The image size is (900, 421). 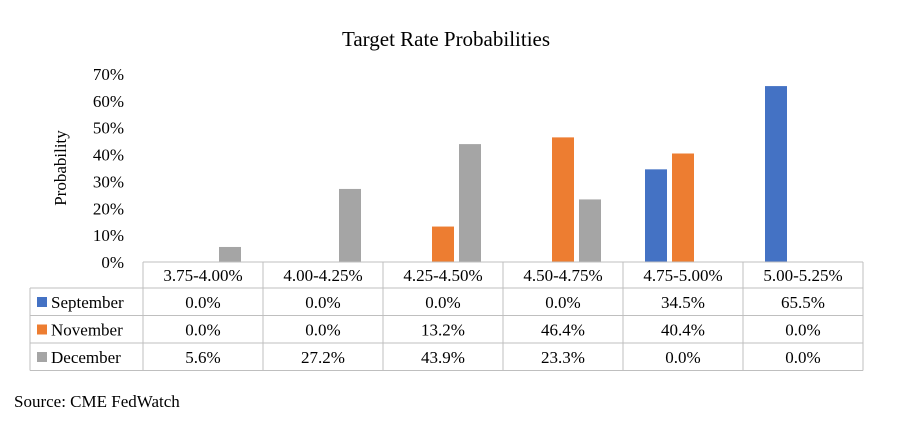 What do you see at coordinates (202, 275) in the screenshot?
I see `x-category-label: 3.75-4.00%` at bounding box center [202, 275].